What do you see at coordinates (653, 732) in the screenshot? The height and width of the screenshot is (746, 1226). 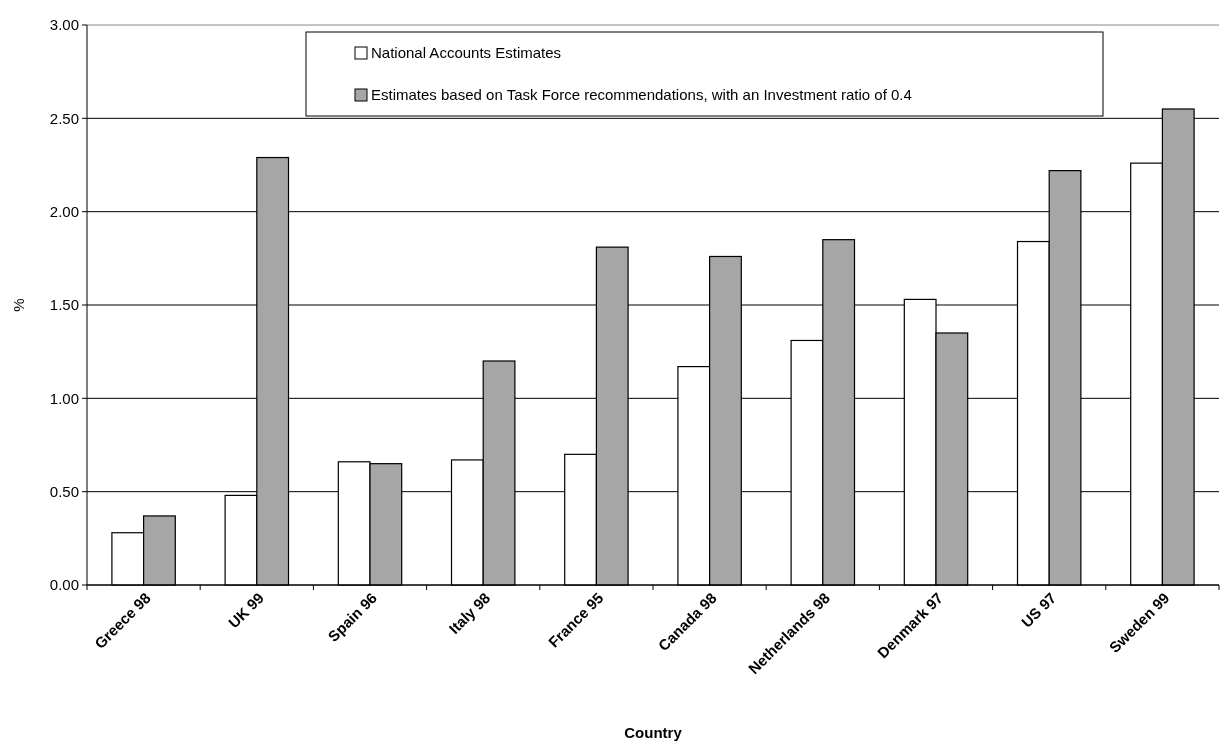 I see `x-axis-title: Country` at bounding box center [653, 732].